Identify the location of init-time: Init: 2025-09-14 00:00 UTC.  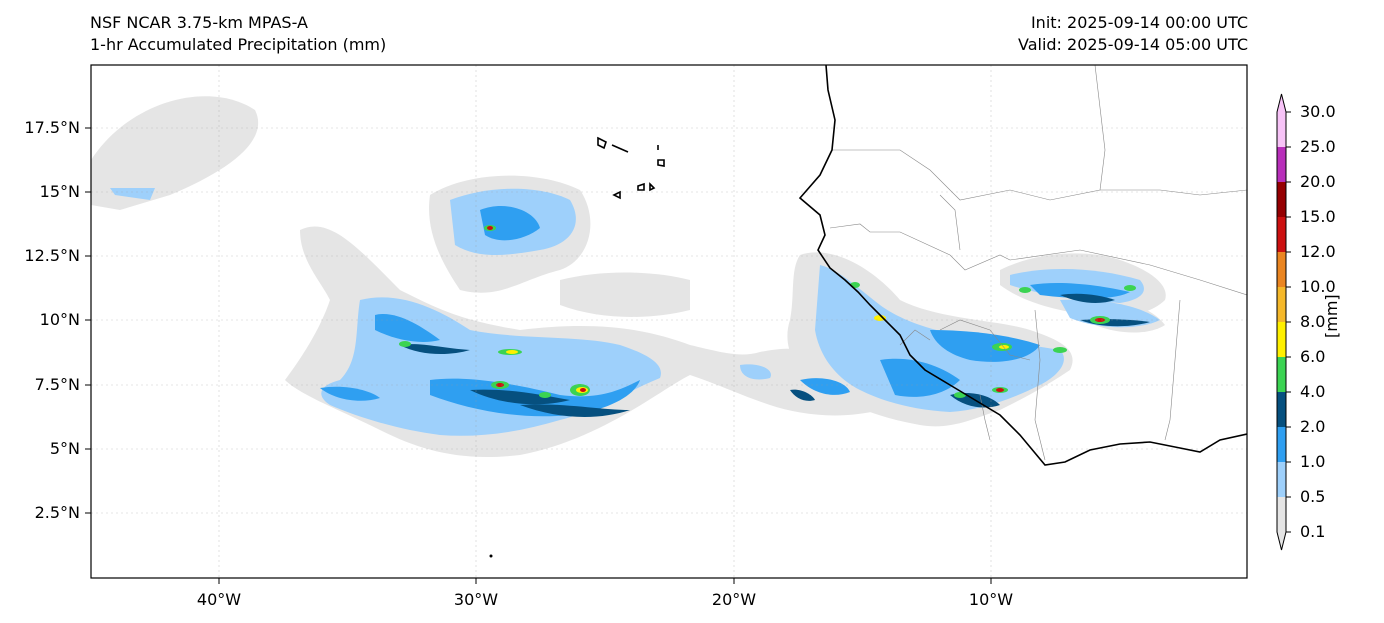
(1139, 22).